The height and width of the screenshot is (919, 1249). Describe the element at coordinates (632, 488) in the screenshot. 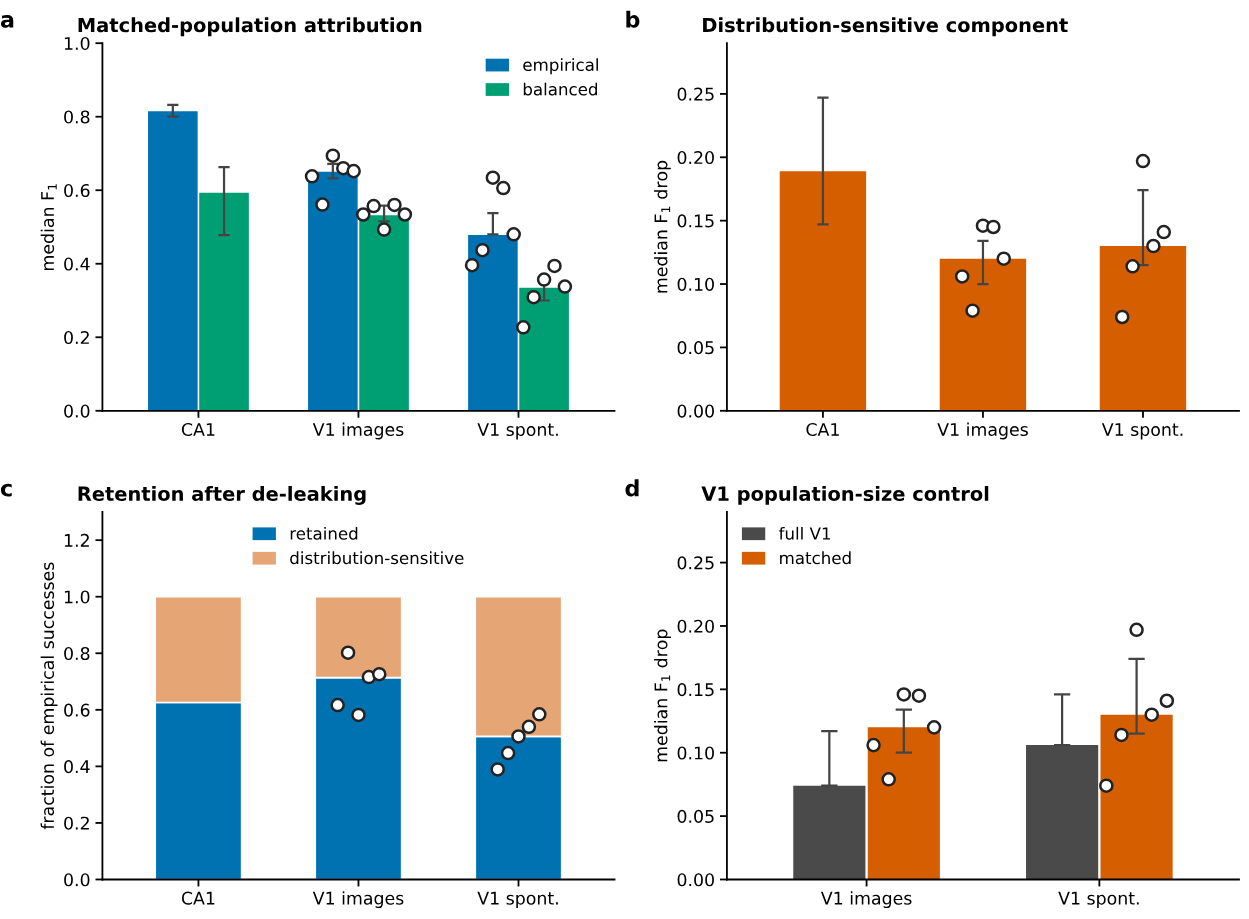

I see `text: d` at that location.